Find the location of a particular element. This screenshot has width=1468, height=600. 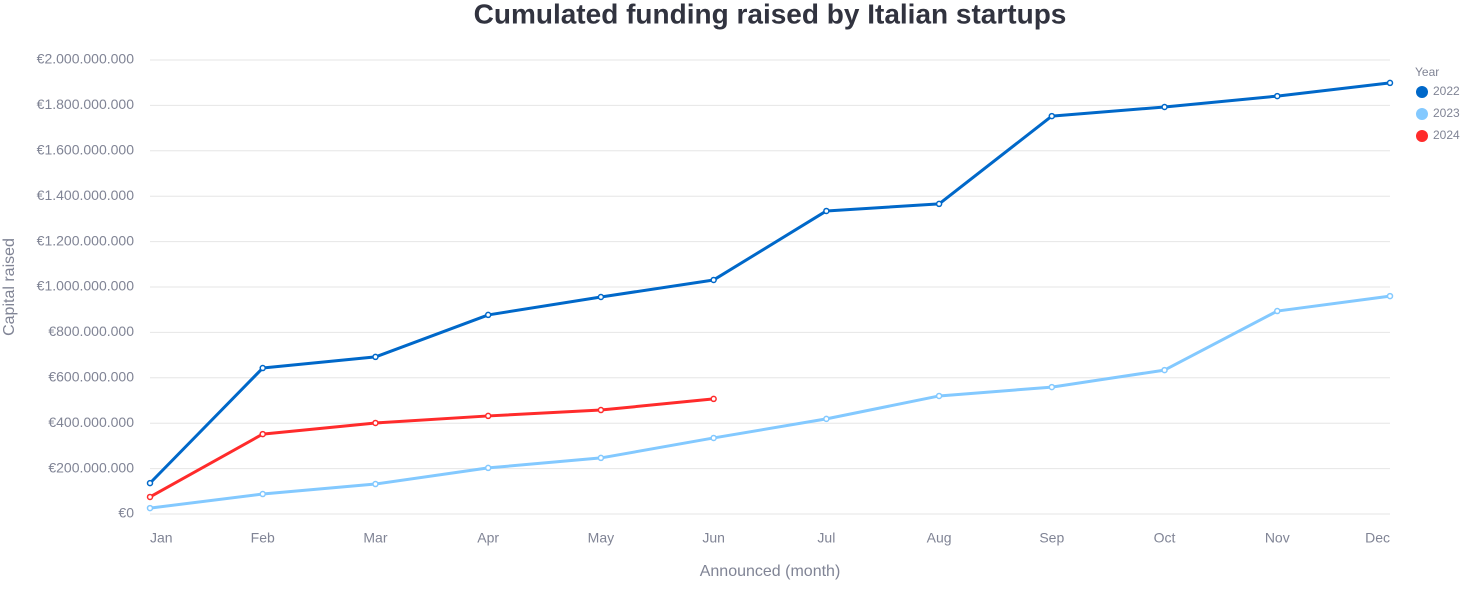

x-tick-label: Apr is located at coordinates (488, 538).